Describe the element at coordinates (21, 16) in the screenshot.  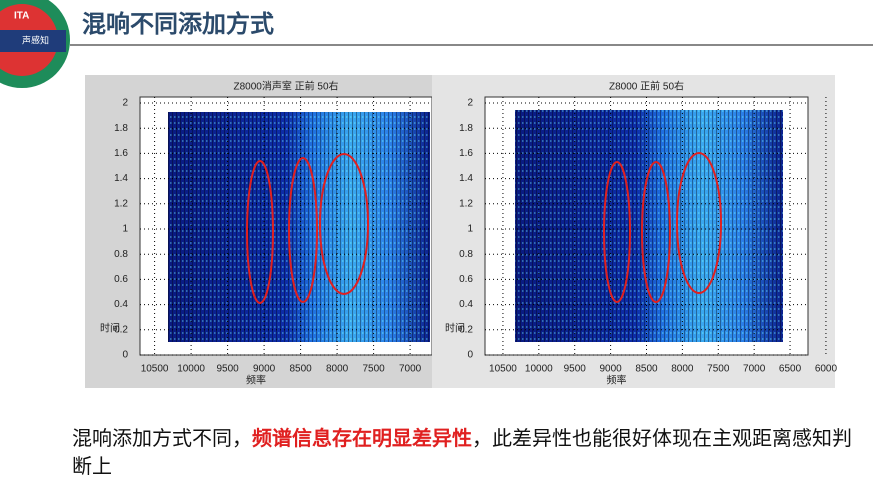
I see `logo-text: ITA` at that location.